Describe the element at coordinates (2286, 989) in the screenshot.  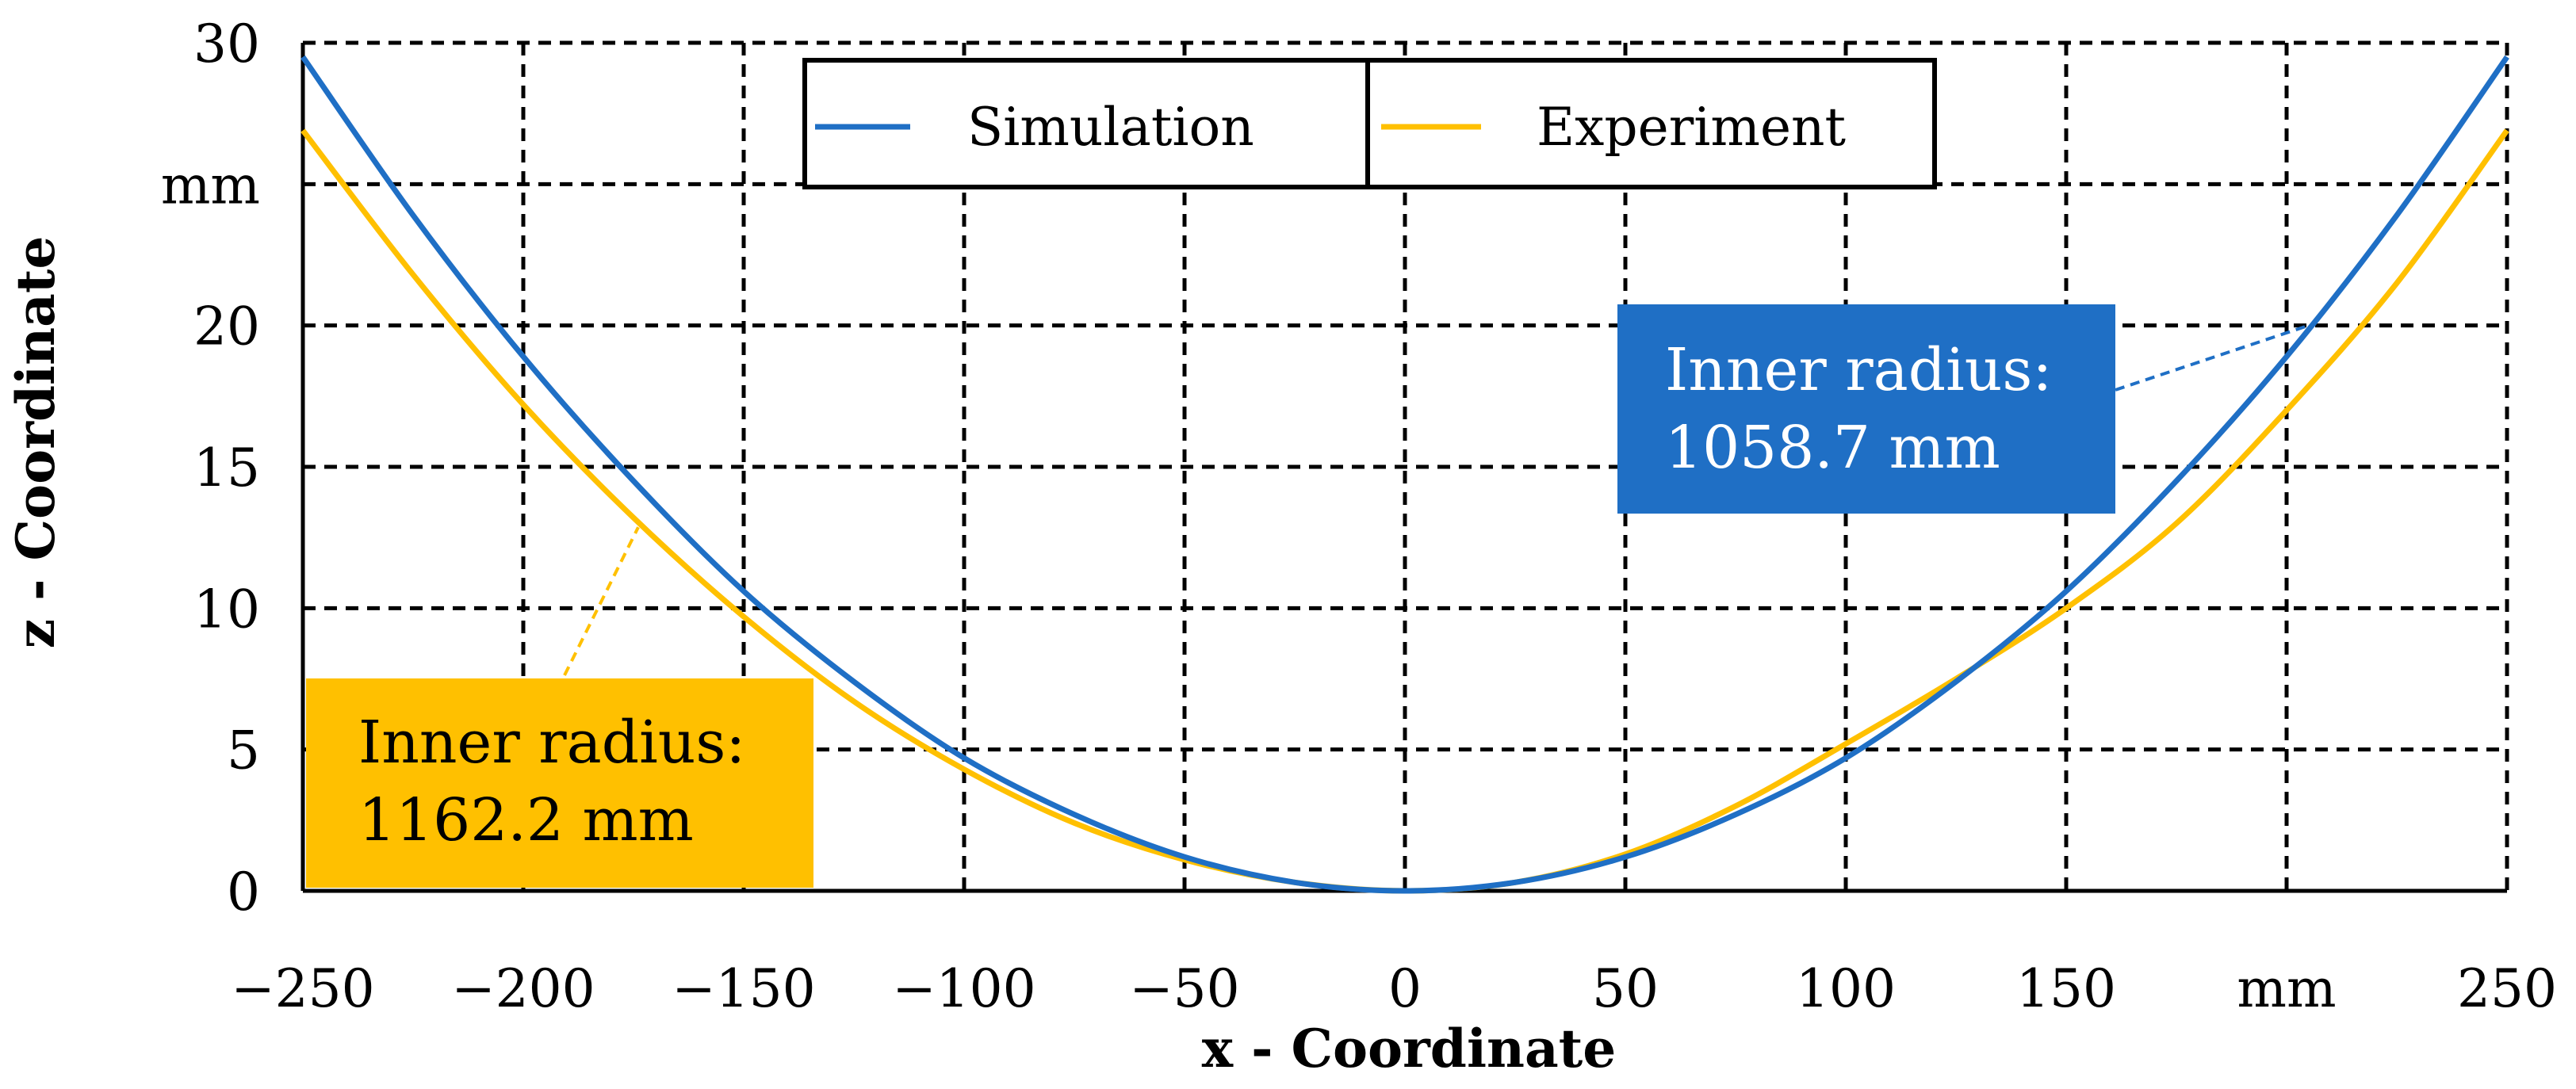
I see `x-tick-label: mm` at that location.